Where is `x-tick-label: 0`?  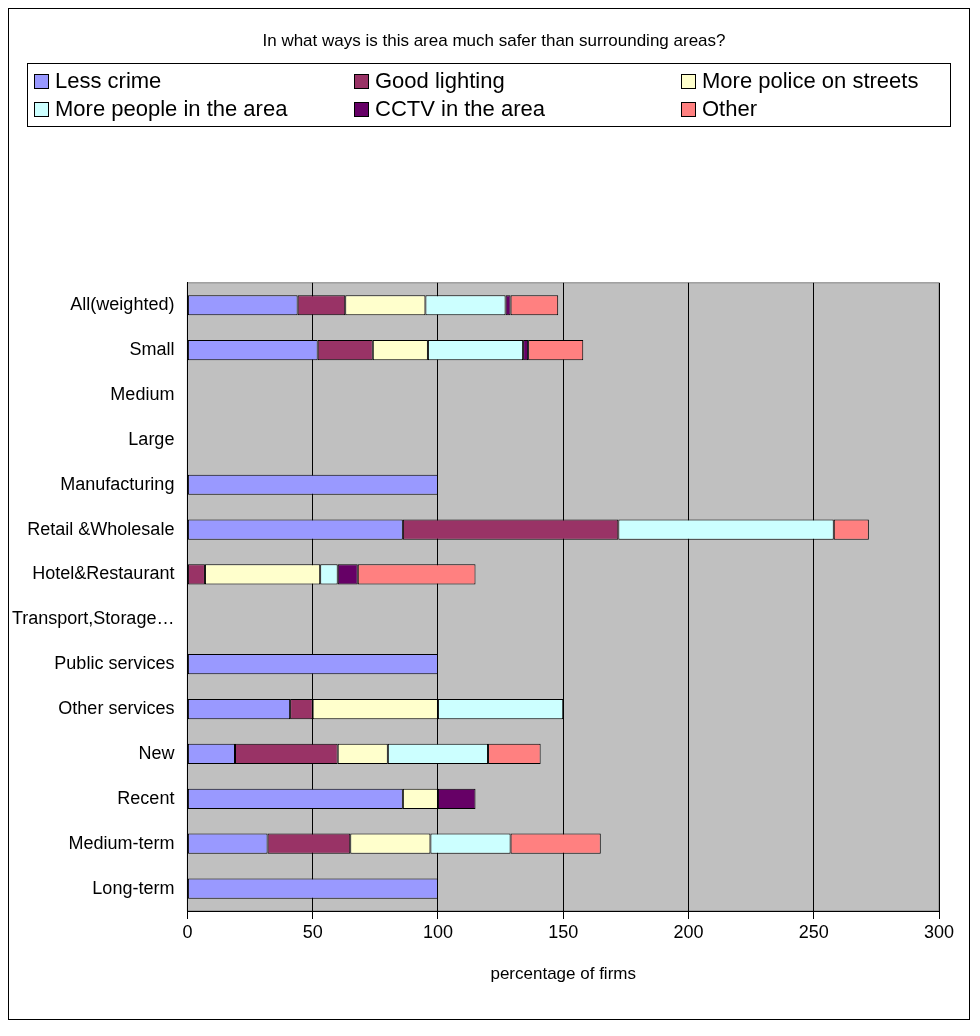 x-tick-label: 0 is located at coordinates (187, 931).